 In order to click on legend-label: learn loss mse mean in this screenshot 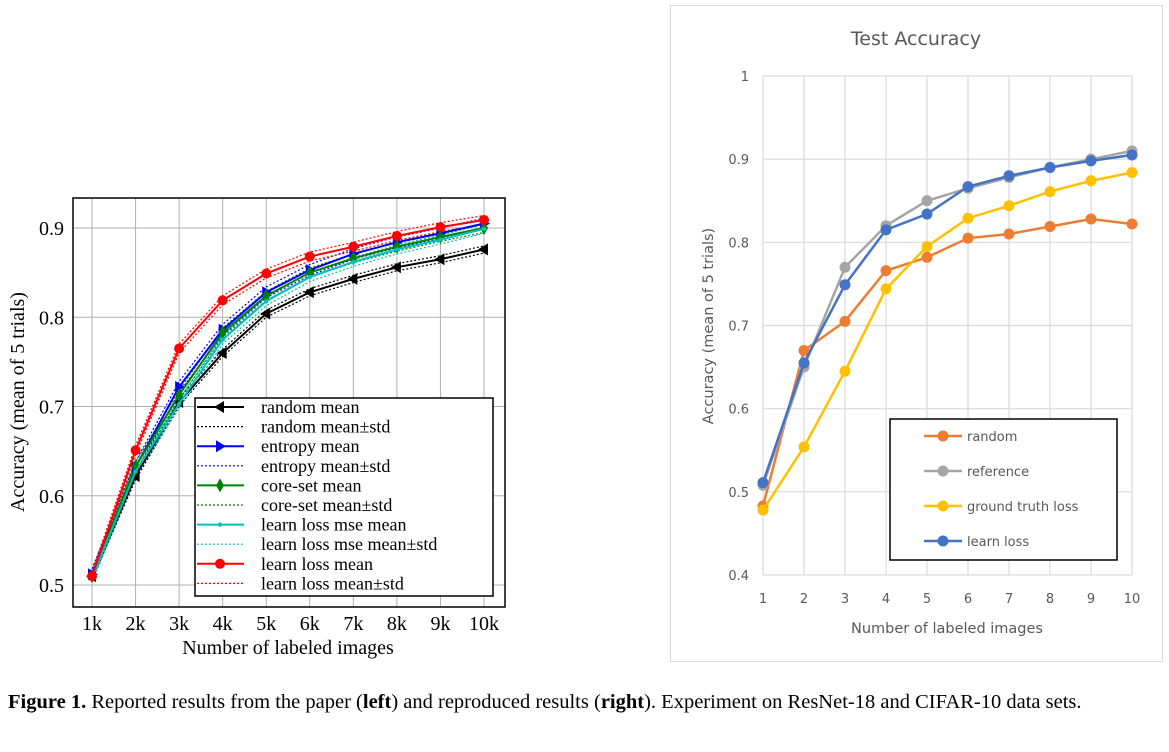, I will do `click(333, 525)`.